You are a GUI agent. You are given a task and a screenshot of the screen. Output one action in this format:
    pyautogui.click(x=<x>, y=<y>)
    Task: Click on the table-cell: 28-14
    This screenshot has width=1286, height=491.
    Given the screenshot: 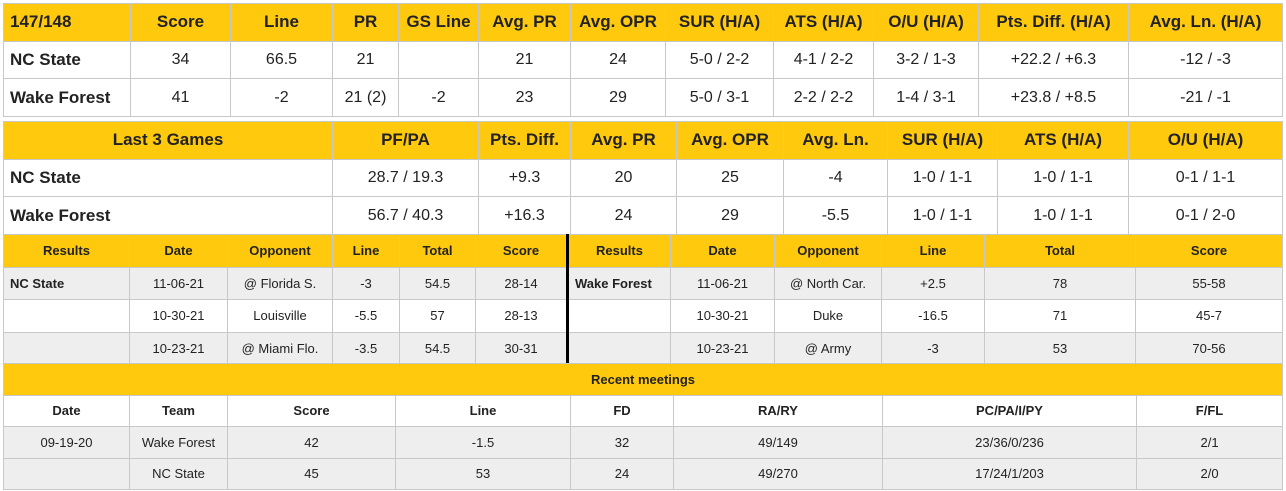 What is the action you would take?
    pyautogui.click(x=522, y=283)
    